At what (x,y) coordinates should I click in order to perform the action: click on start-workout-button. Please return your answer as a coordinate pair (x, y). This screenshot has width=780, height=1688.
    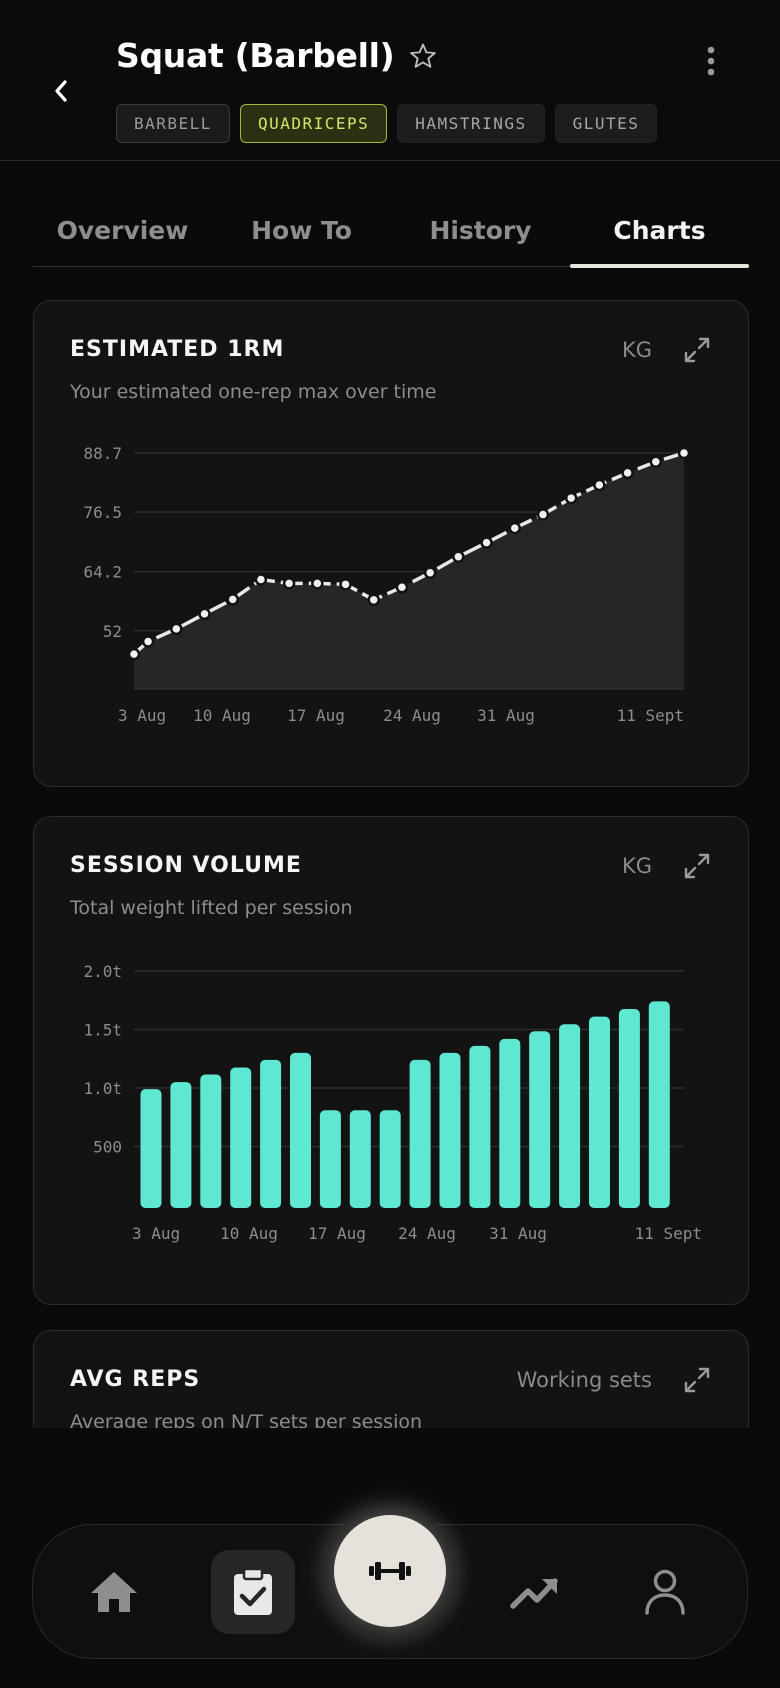
    Looking at the image, I should click on (390, 1571).